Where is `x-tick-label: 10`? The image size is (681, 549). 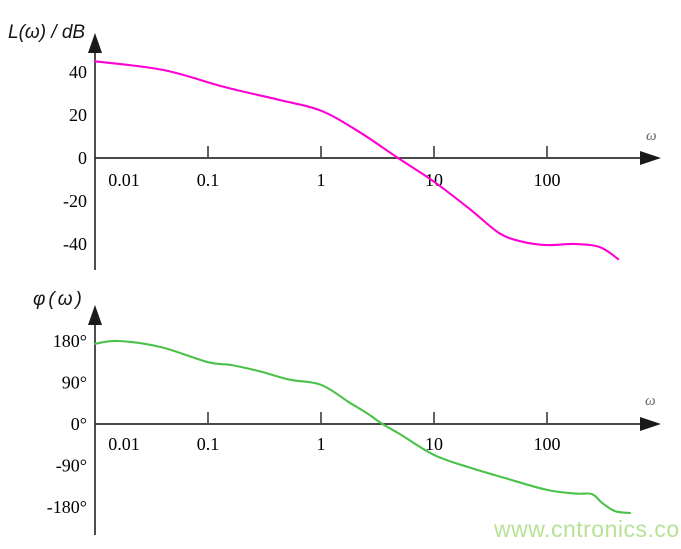
x-tick-label: 10 is located at coordinates (434, 444).